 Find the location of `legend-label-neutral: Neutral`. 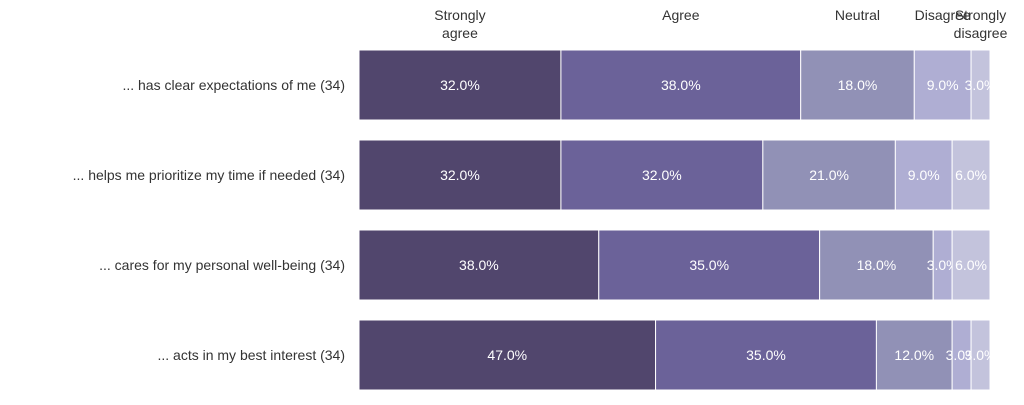

legend-label-neutral: Neutral is located at coordinates (857, 15).